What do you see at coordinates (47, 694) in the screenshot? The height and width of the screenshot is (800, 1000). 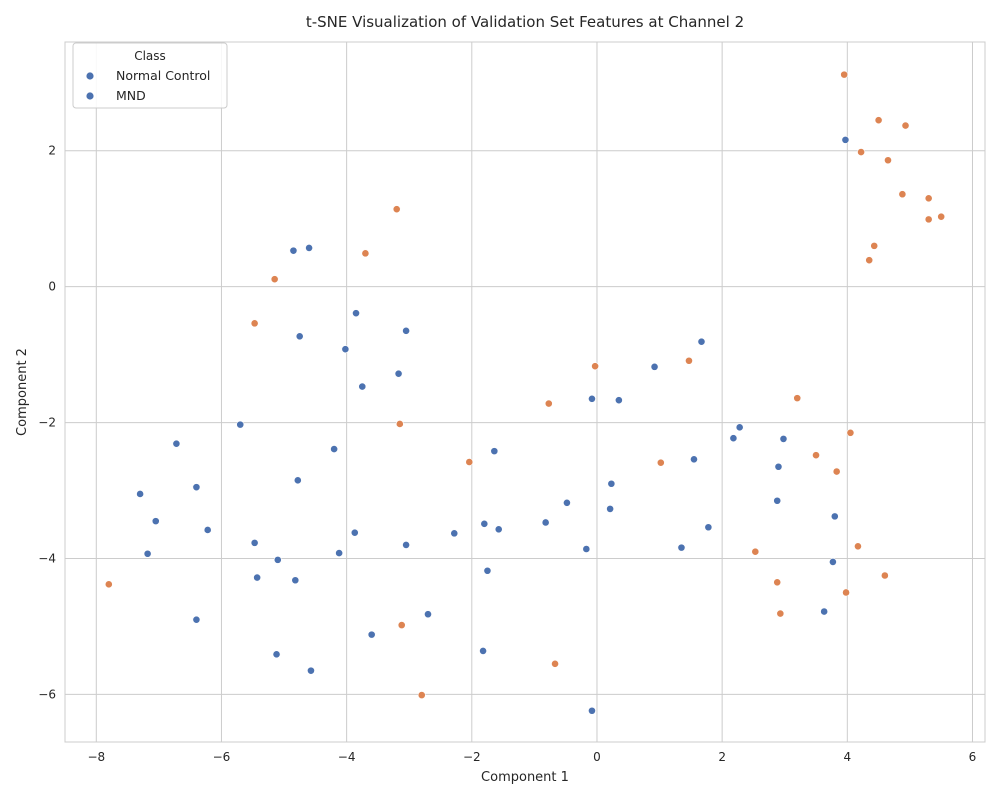 I see `y-tick-label: −6` at bounding box center [47, 694].